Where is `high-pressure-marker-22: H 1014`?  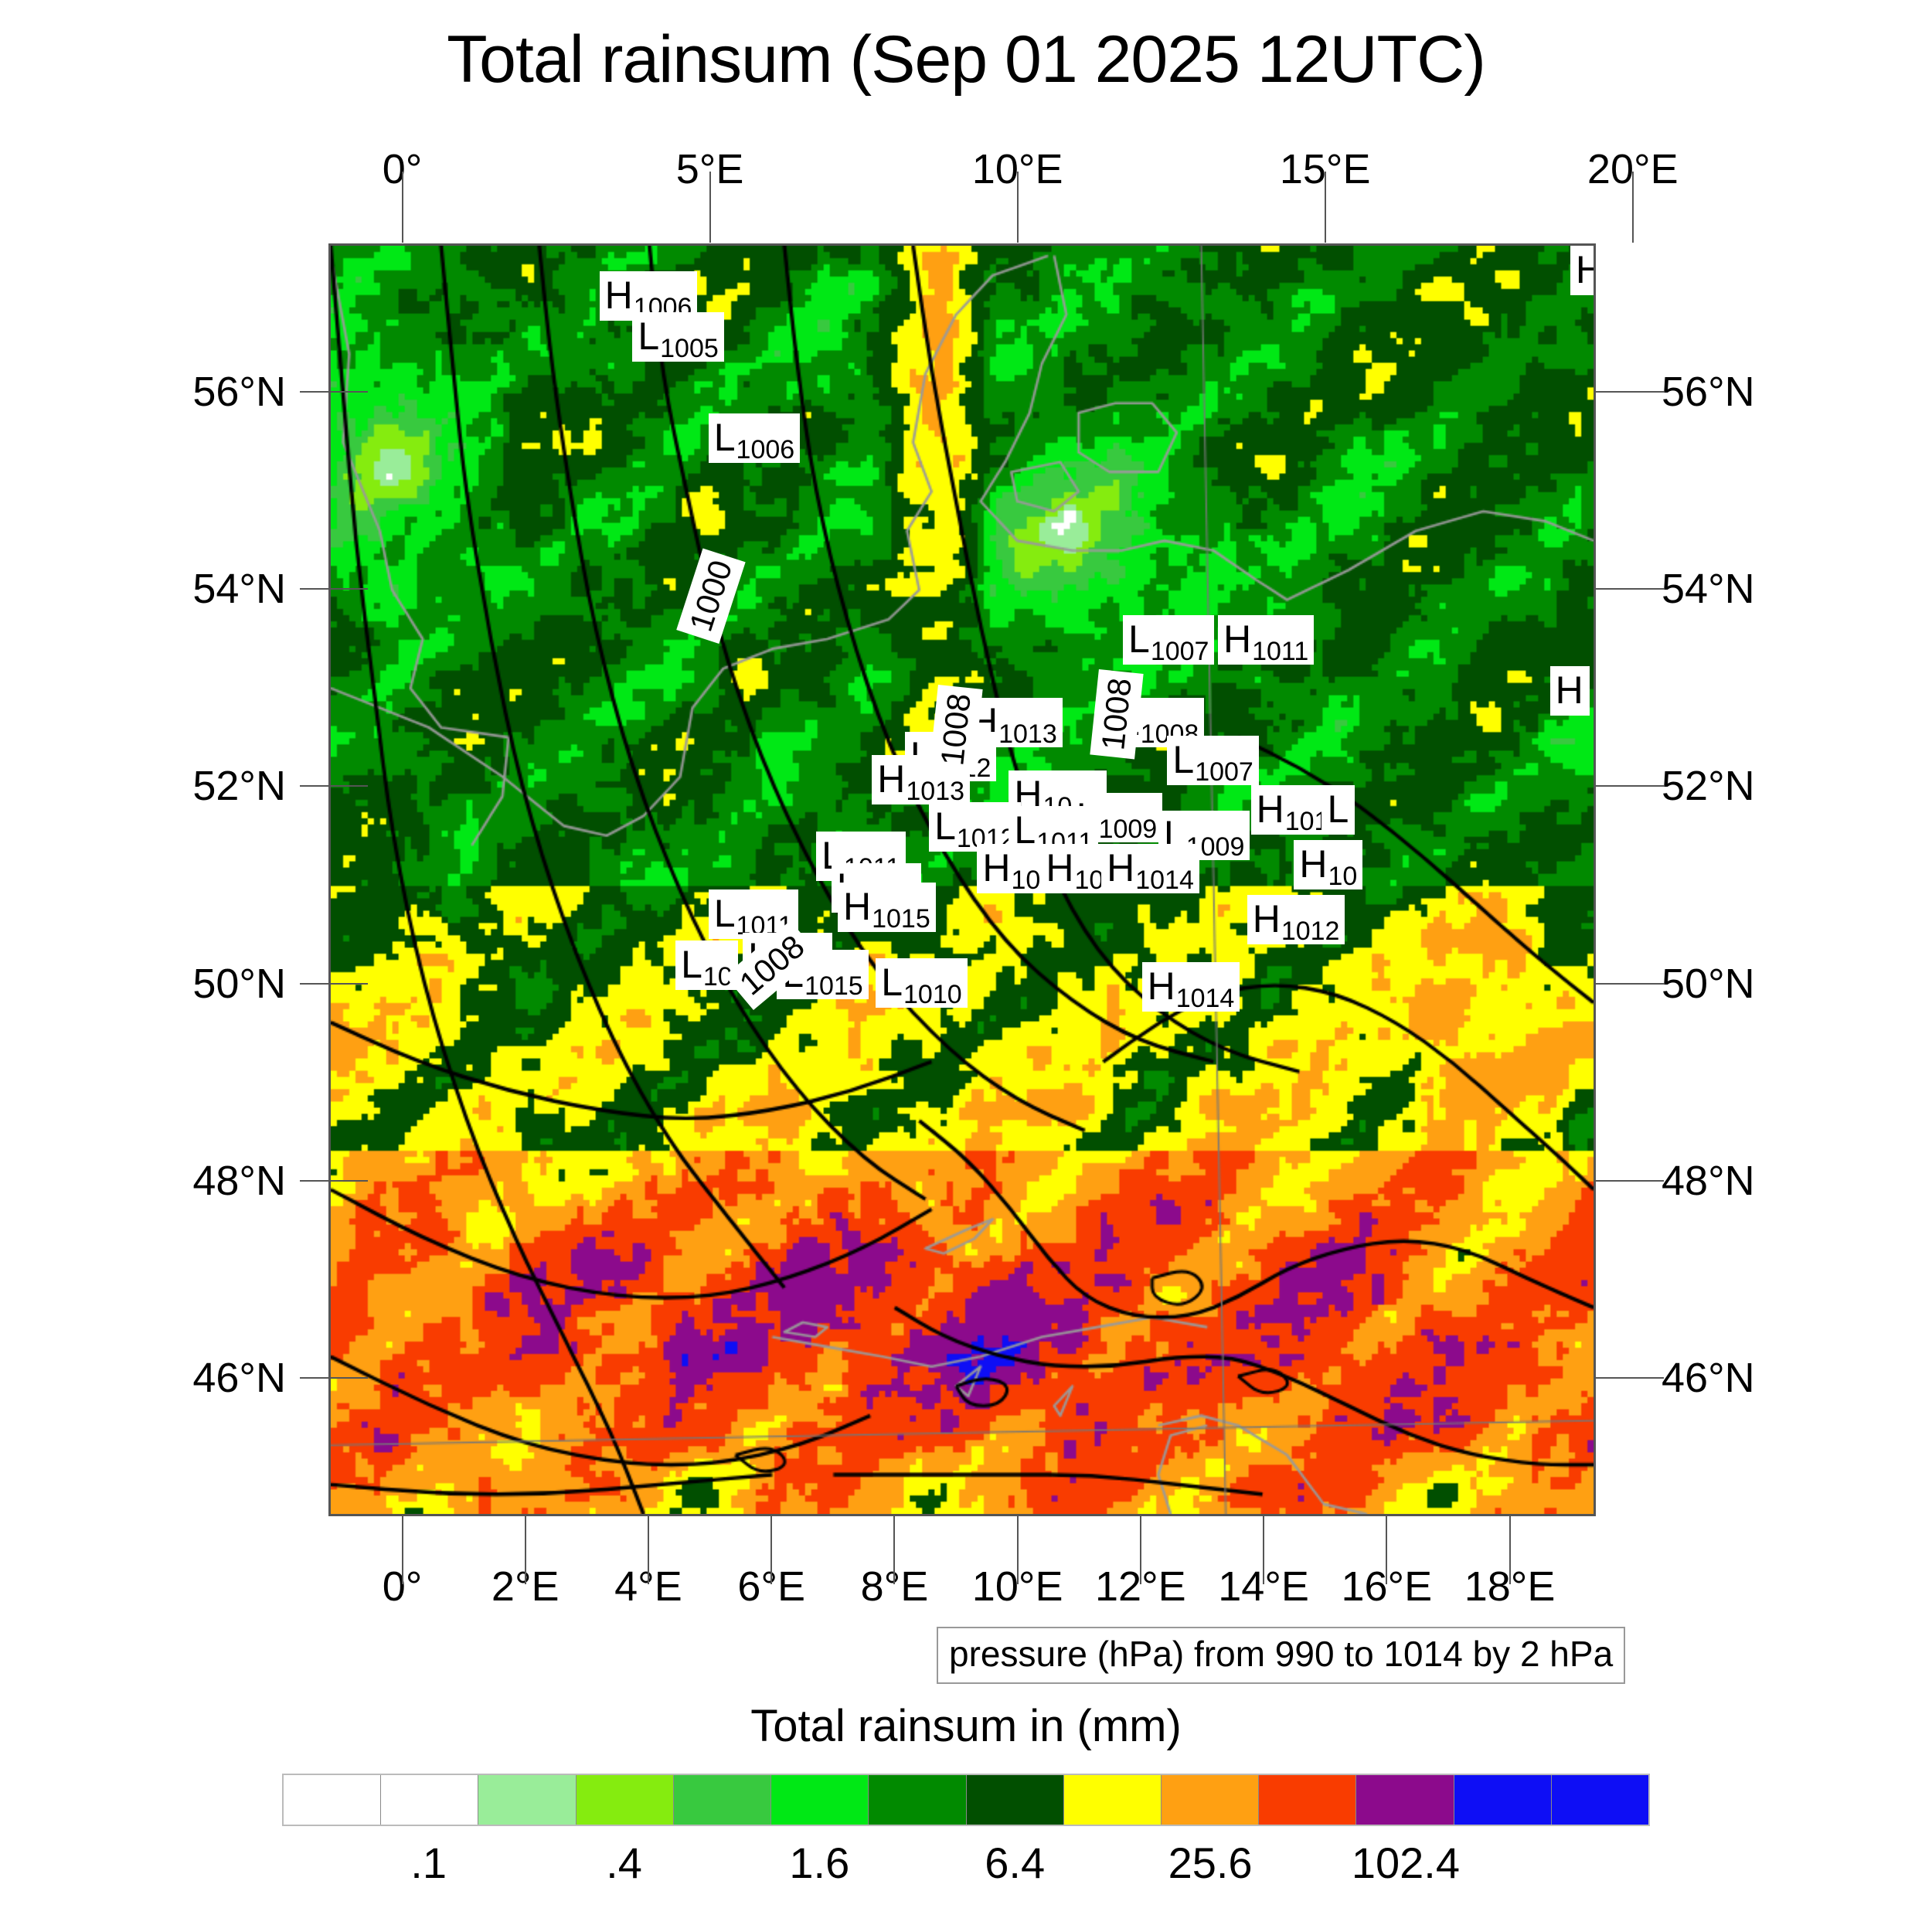
high-pressure-marker-22: H 1014 is located at coordinates (1150, 870).